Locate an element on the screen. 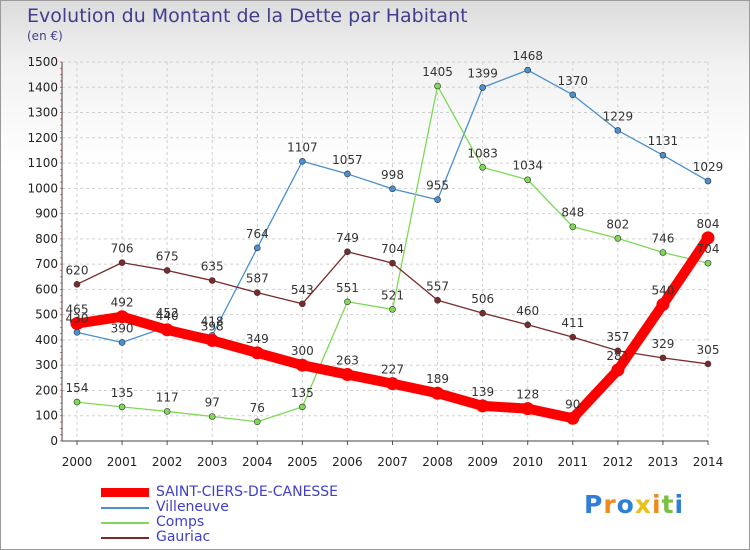  data-label: 411 is located at coordinates (572, 323).